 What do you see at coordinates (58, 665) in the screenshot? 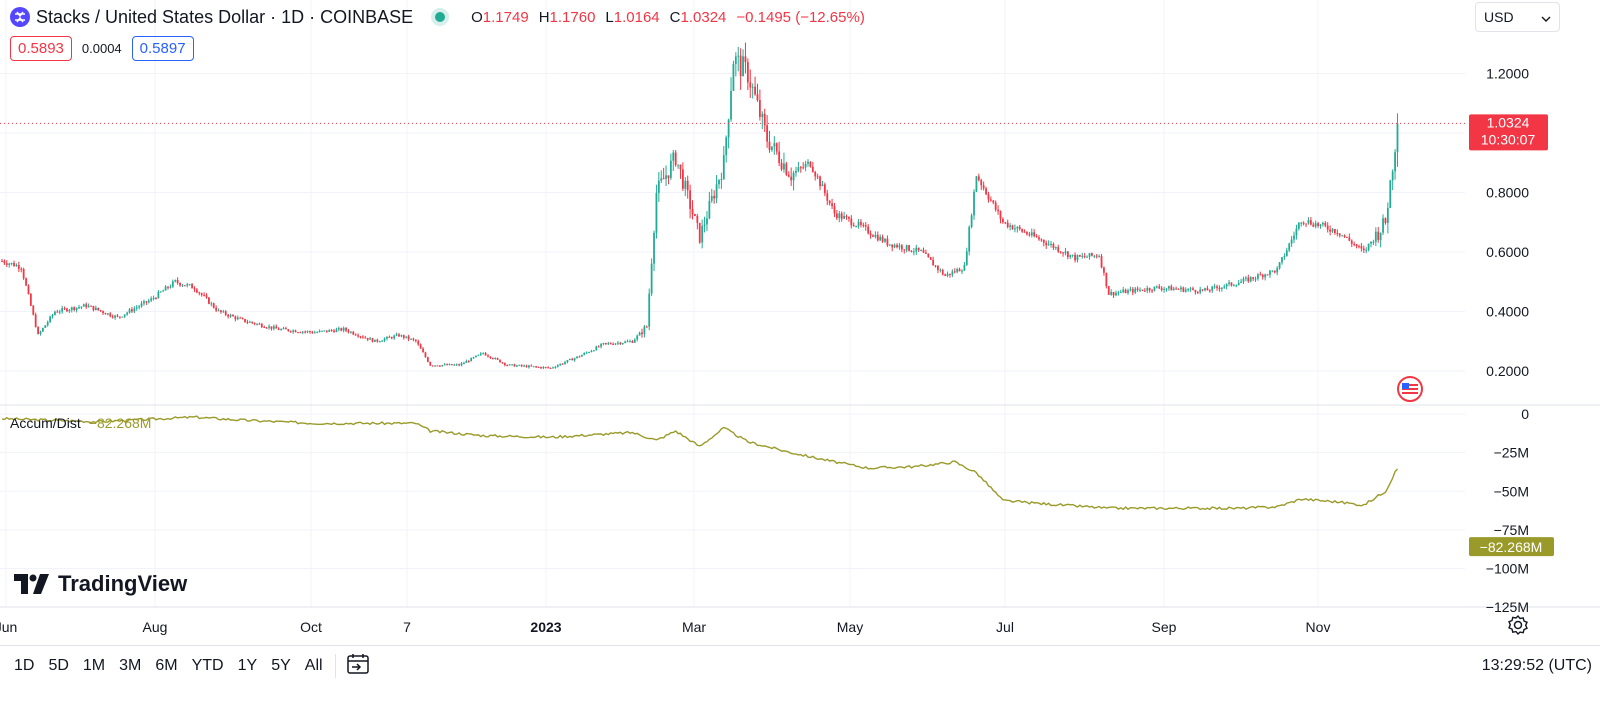
I see `timeframe-5d-button: 5D` at bounding box center [58, 665].